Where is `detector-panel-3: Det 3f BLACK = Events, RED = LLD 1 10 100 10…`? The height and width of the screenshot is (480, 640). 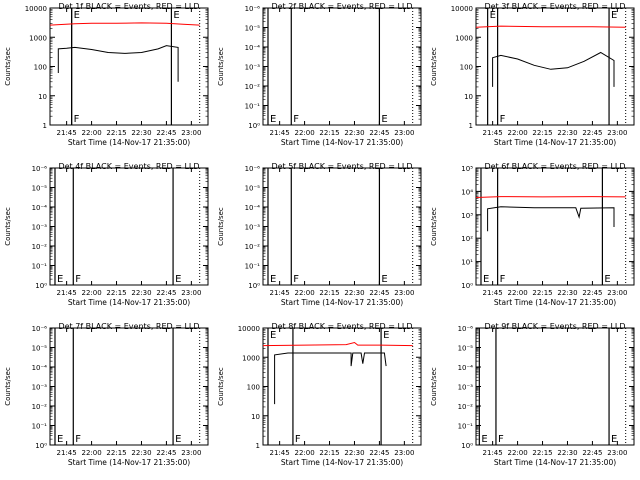
detector-panel-3: Det 3f BLACK = Events, RED = LLD 1 10 100 10… is located at coordinates (532, 74).